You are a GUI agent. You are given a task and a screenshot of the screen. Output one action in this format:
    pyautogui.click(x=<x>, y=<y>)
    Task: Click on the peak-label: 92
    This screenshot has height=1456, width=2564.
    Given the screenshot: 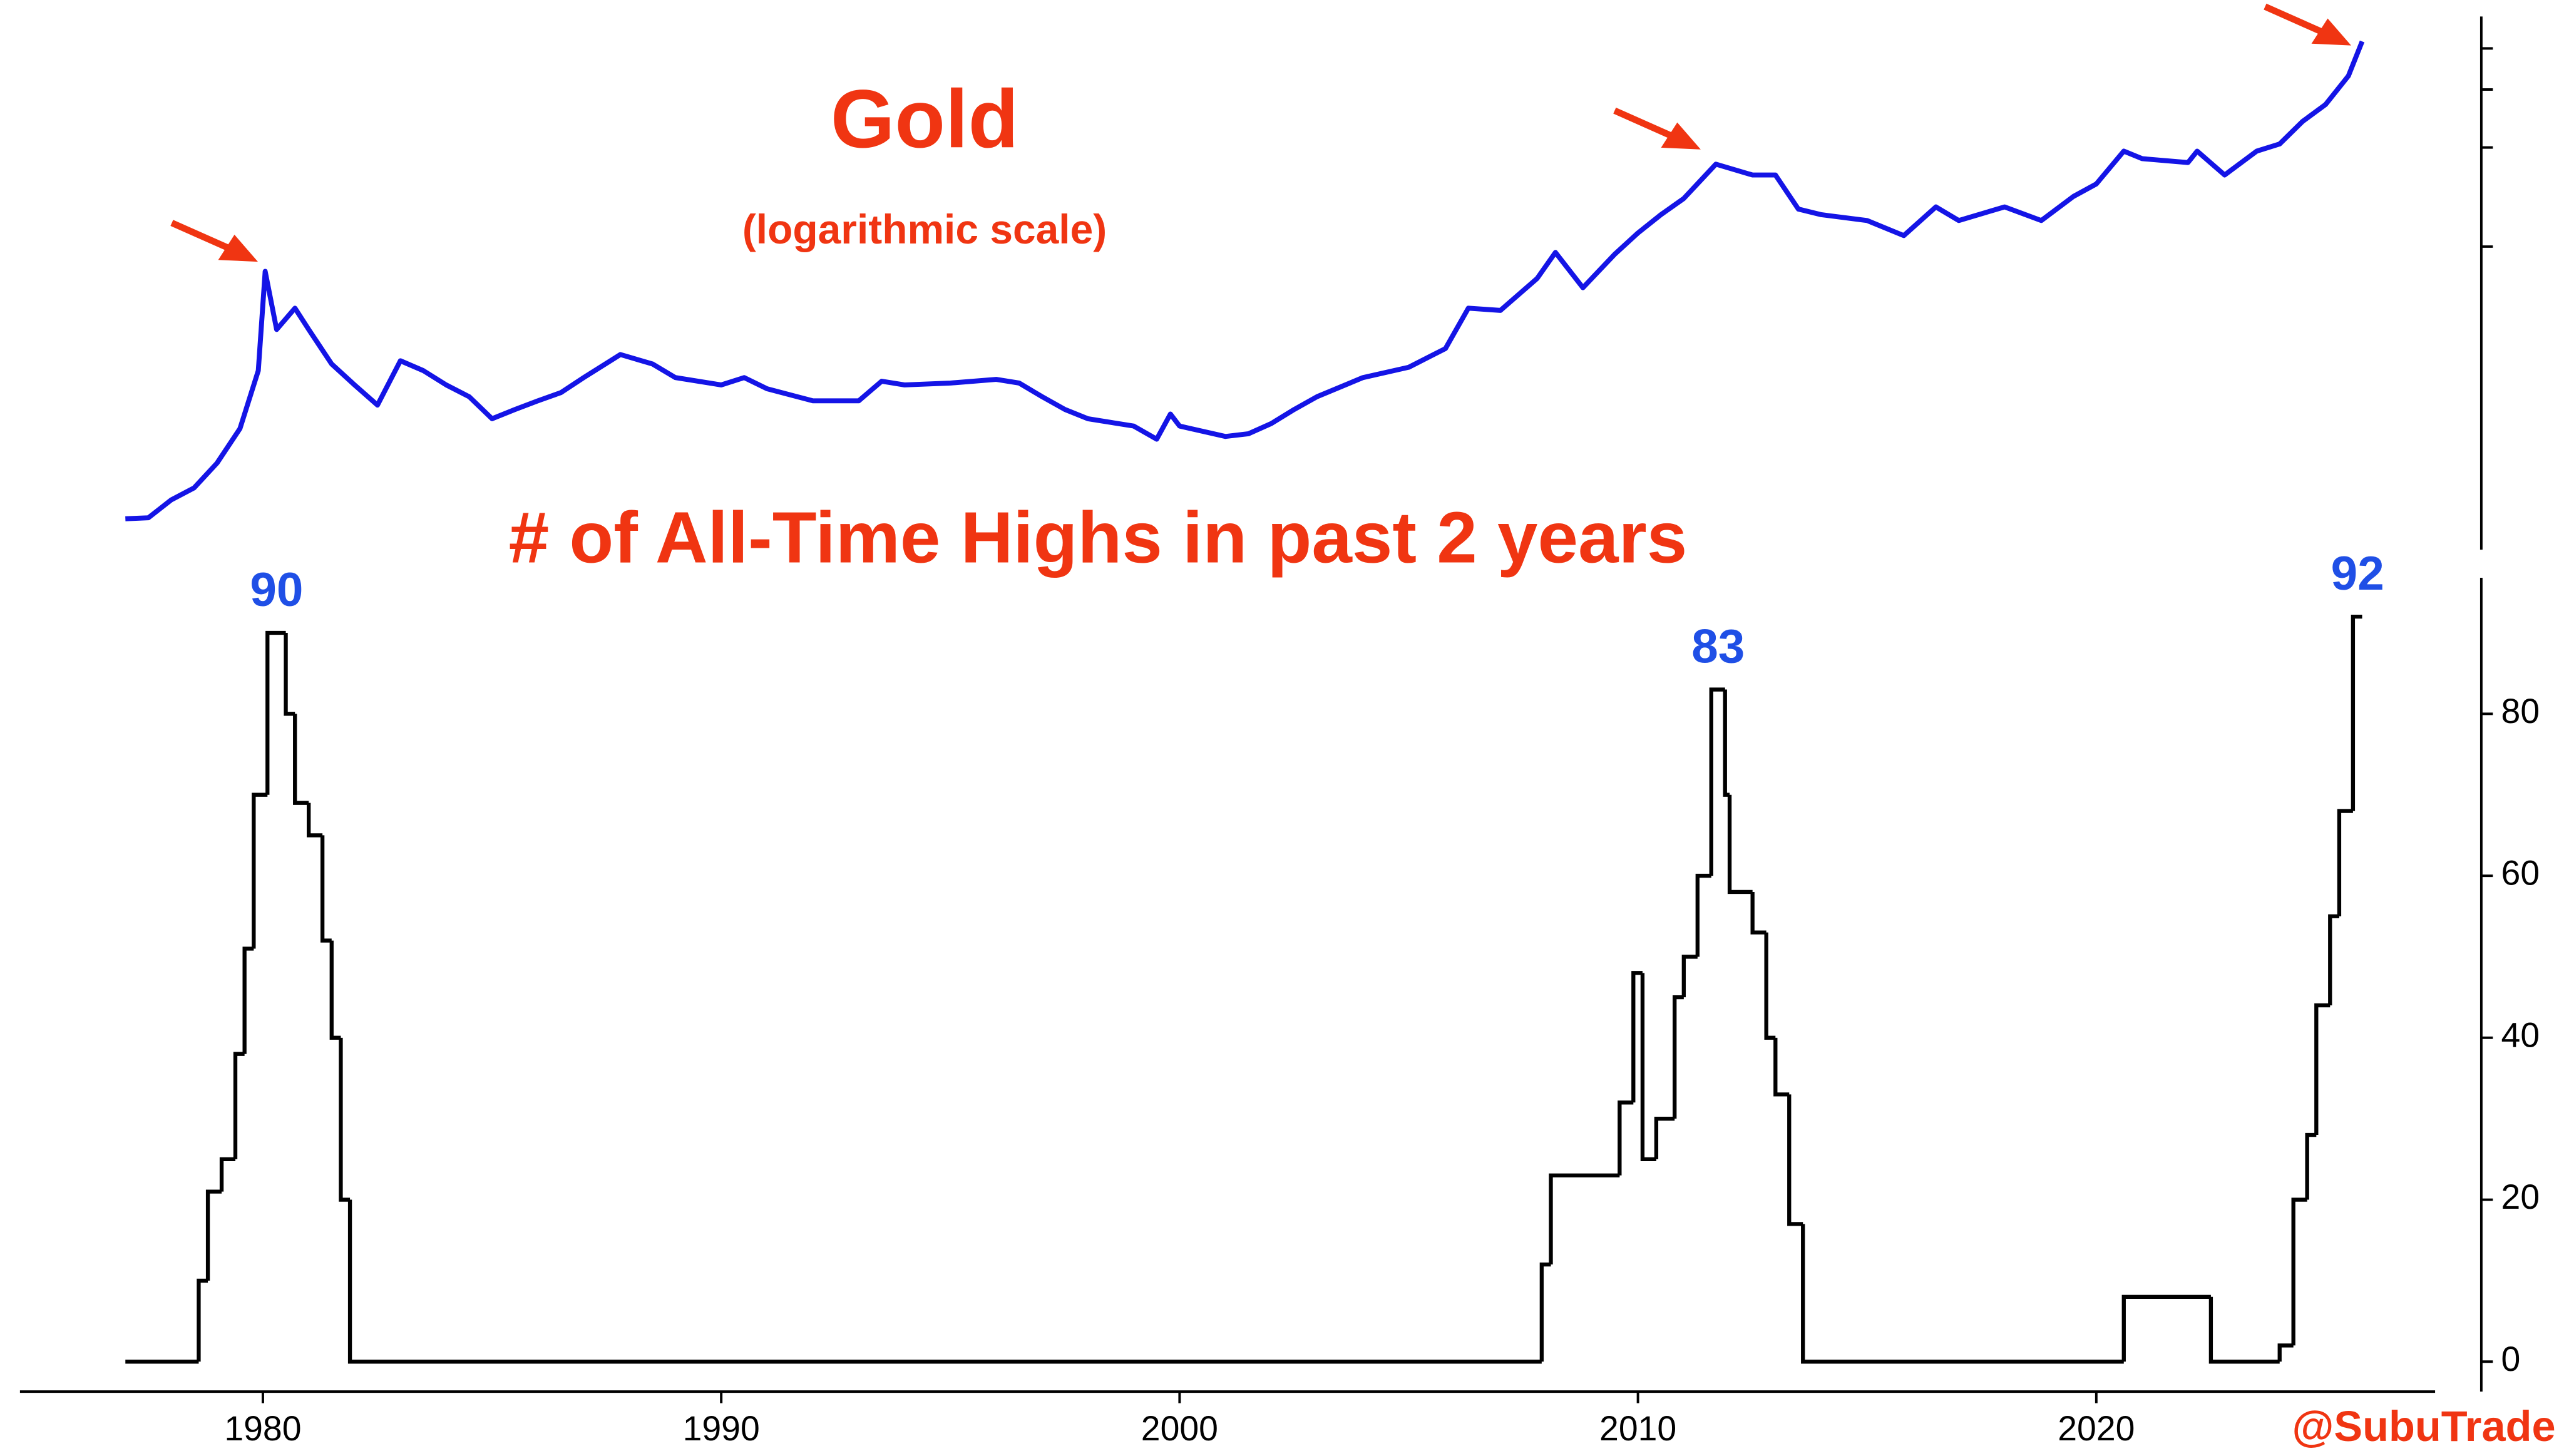 What is the action you would take?
    pyautogui.click(x=2357, y=574)
    